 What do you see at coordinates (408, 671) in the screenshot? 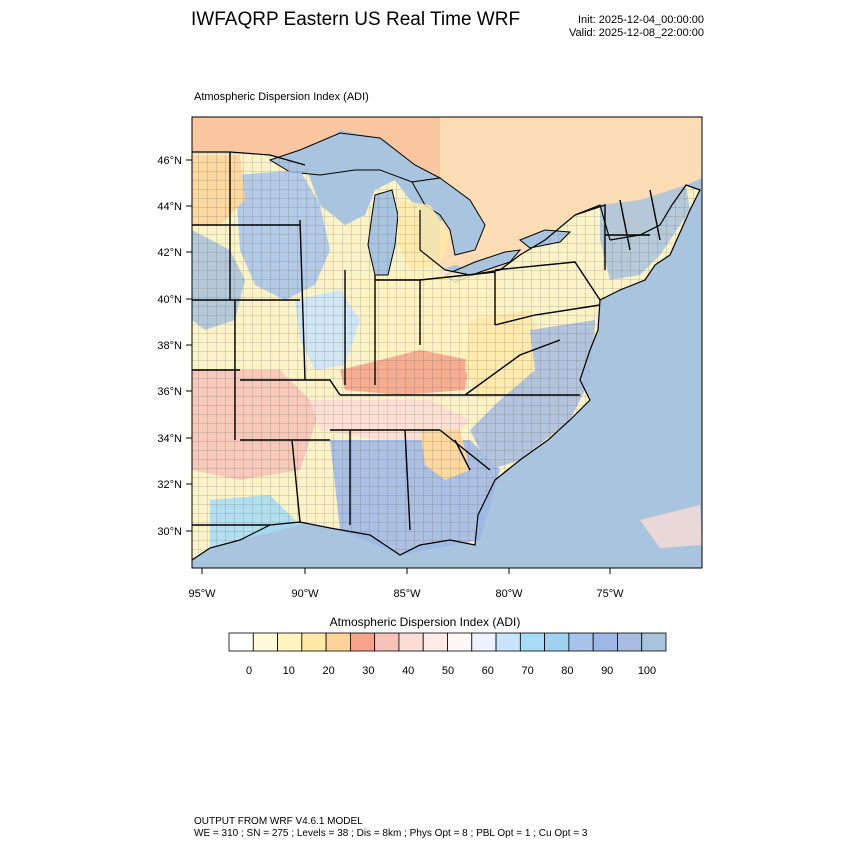
I see `colorbar-tick-label: 40` at bounding box center [408, 671].